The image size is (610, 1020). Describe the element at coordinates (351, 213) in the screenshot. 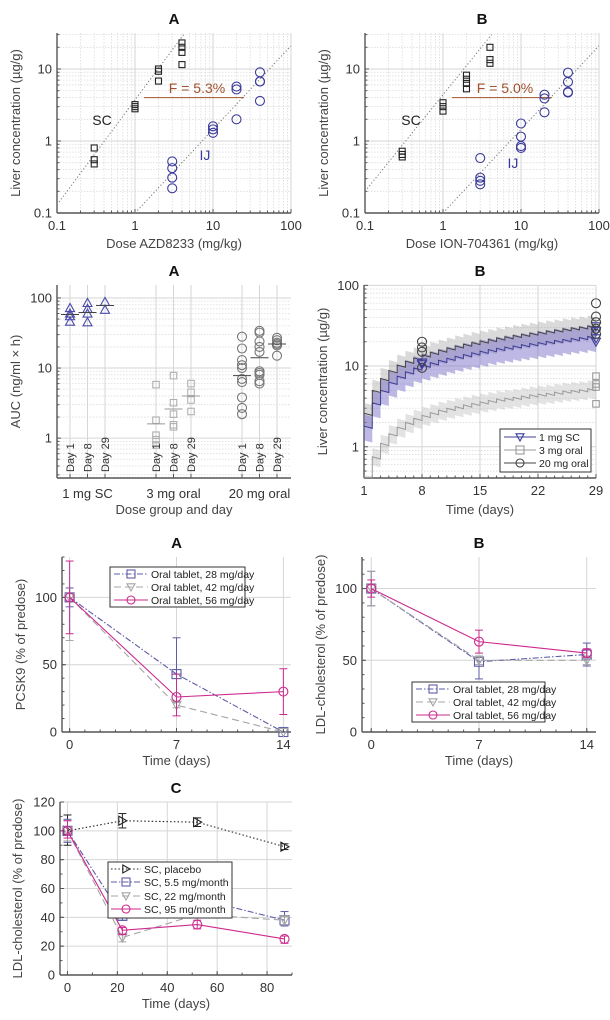

I see `y-tick-label: 0.1` at that location.